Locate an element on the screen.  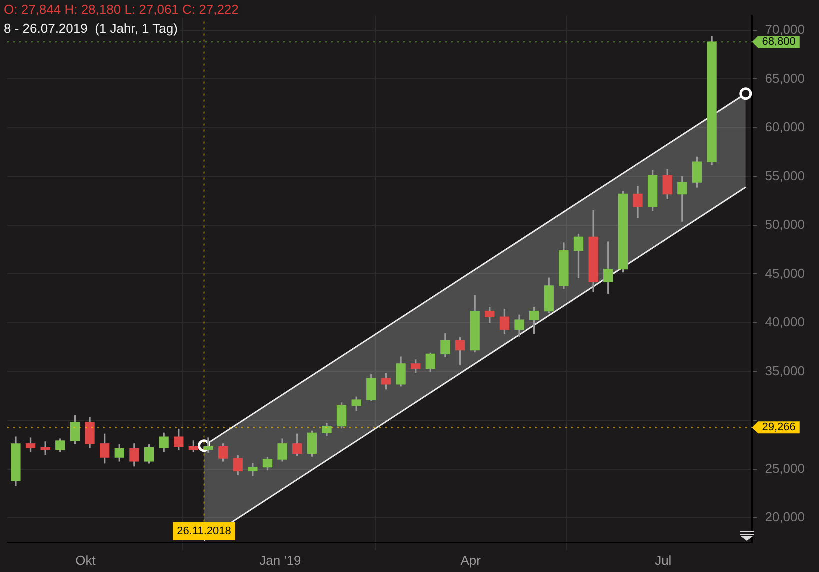
y-tick-label: 35,000 is located at coordinates (785, 370).